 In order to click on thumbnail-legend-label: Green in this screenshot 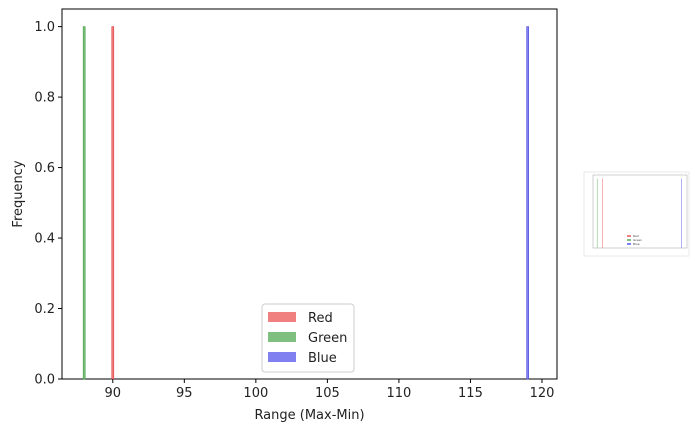, I will do `click(637, 240)`.